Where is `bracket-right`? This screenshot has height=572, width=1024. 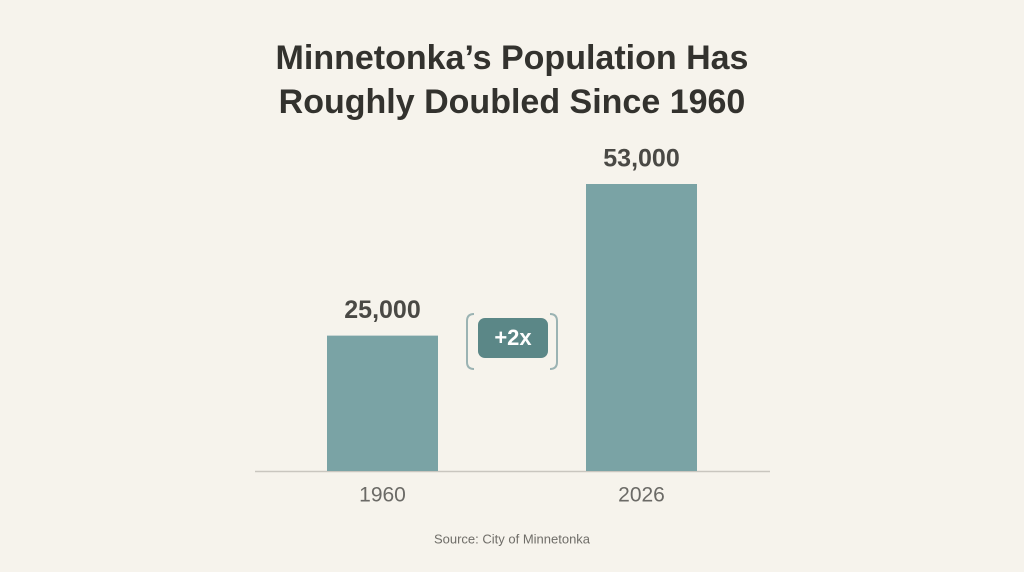 bracket-right is located at coordinates (553, 341).